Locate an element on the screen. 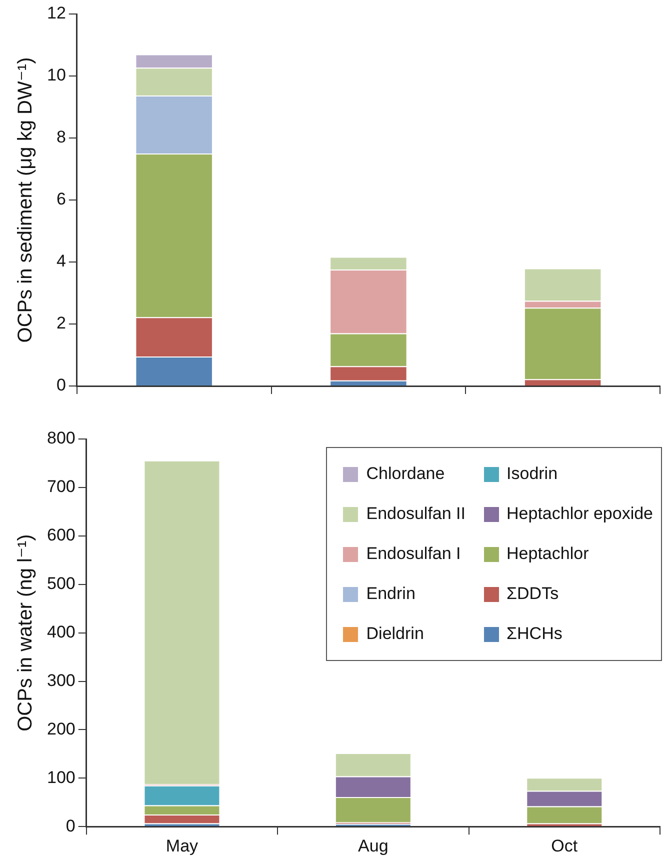 This screenshot has width=664, height=859. y-tick-label: 600 is located at coordinates (61, 535).